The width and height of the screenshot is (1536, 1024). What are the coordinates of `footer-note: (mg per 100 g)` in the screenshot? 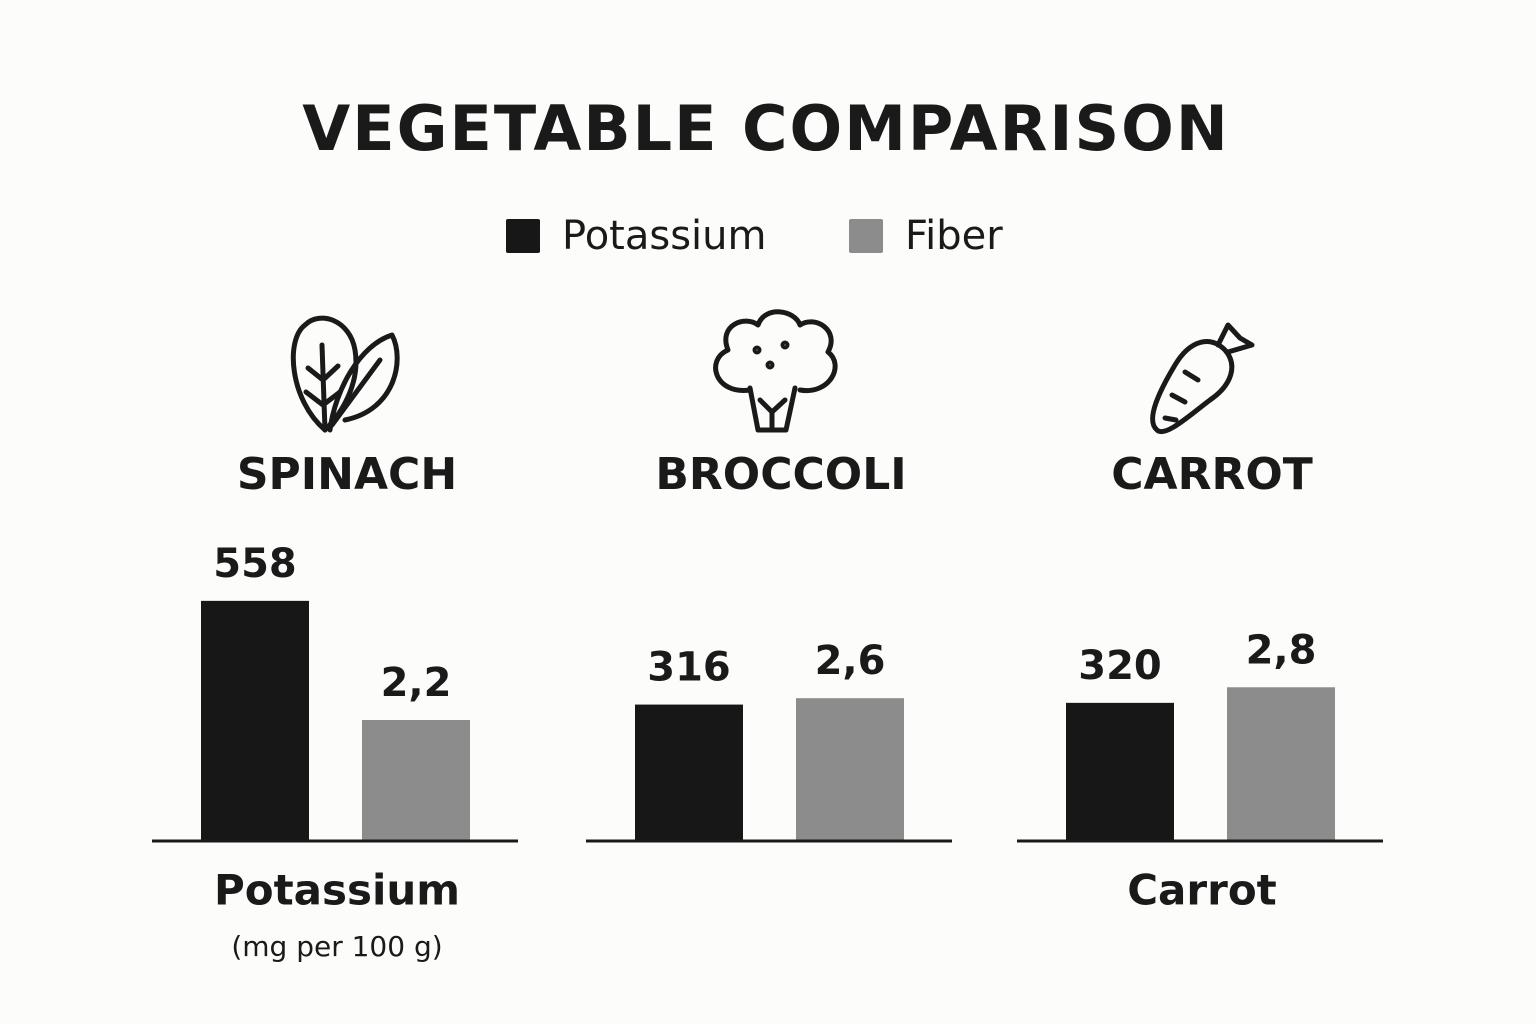 It's located at (336, 946).